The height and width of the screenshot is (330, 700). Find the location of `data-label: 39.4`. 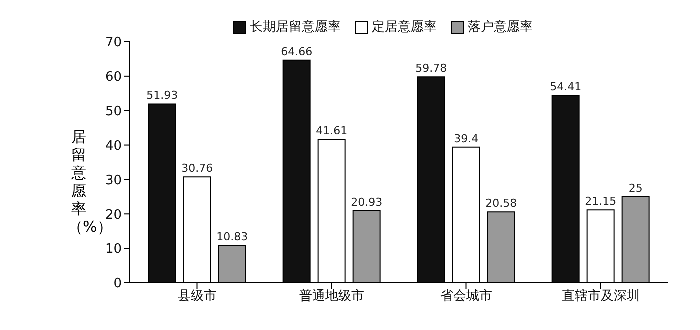

data-label: 39.4 is located at coordinates (466, 139).